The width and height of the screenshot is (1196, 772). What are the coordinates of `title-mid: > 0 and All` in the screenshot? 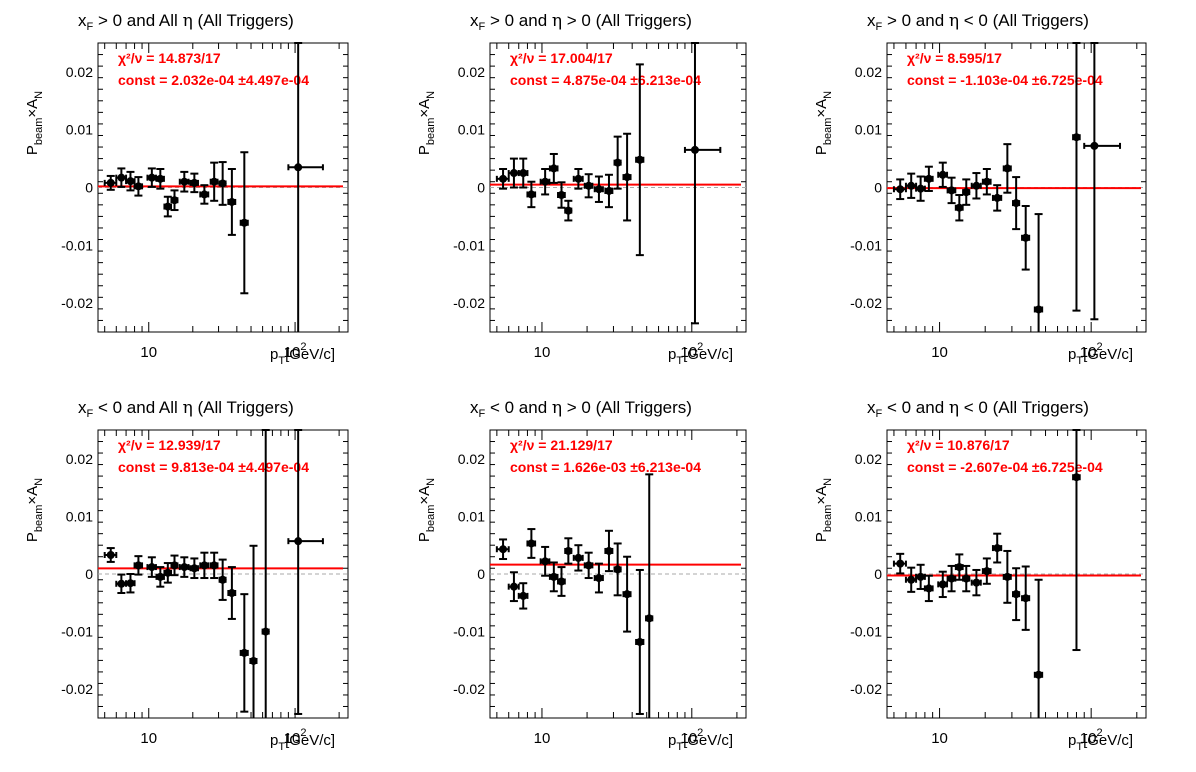 It's located at (137, 20).